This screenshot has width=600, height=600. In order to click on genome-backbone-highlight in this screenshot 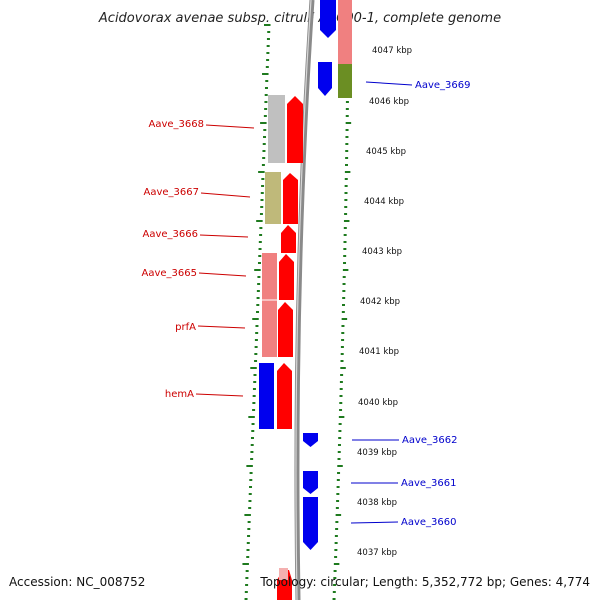, I will do `click(303, 300)`.